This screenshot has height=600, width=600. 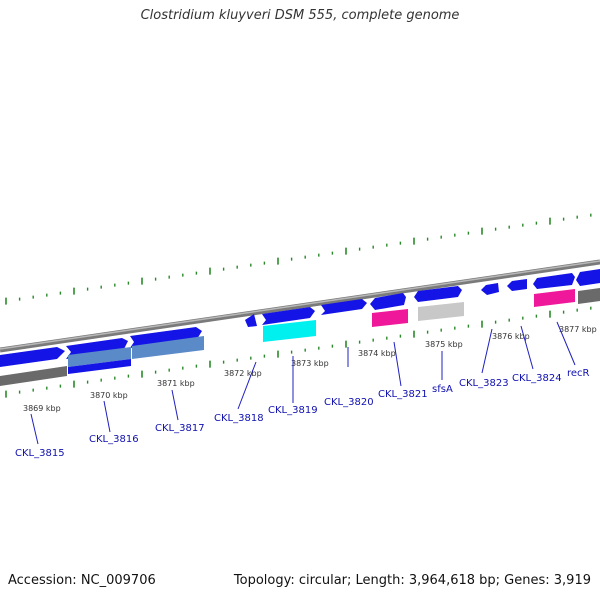 I want to click on gene-label: CKL_3820, so click(x=349, y=402).